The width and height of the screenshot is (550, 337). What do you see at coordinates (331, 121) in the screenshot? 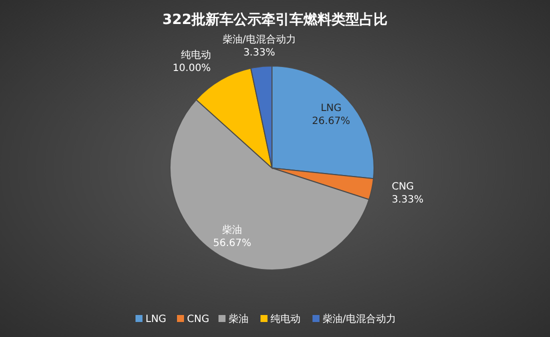
I see `data-label: 26.67%` at bounding box center [331, 121].